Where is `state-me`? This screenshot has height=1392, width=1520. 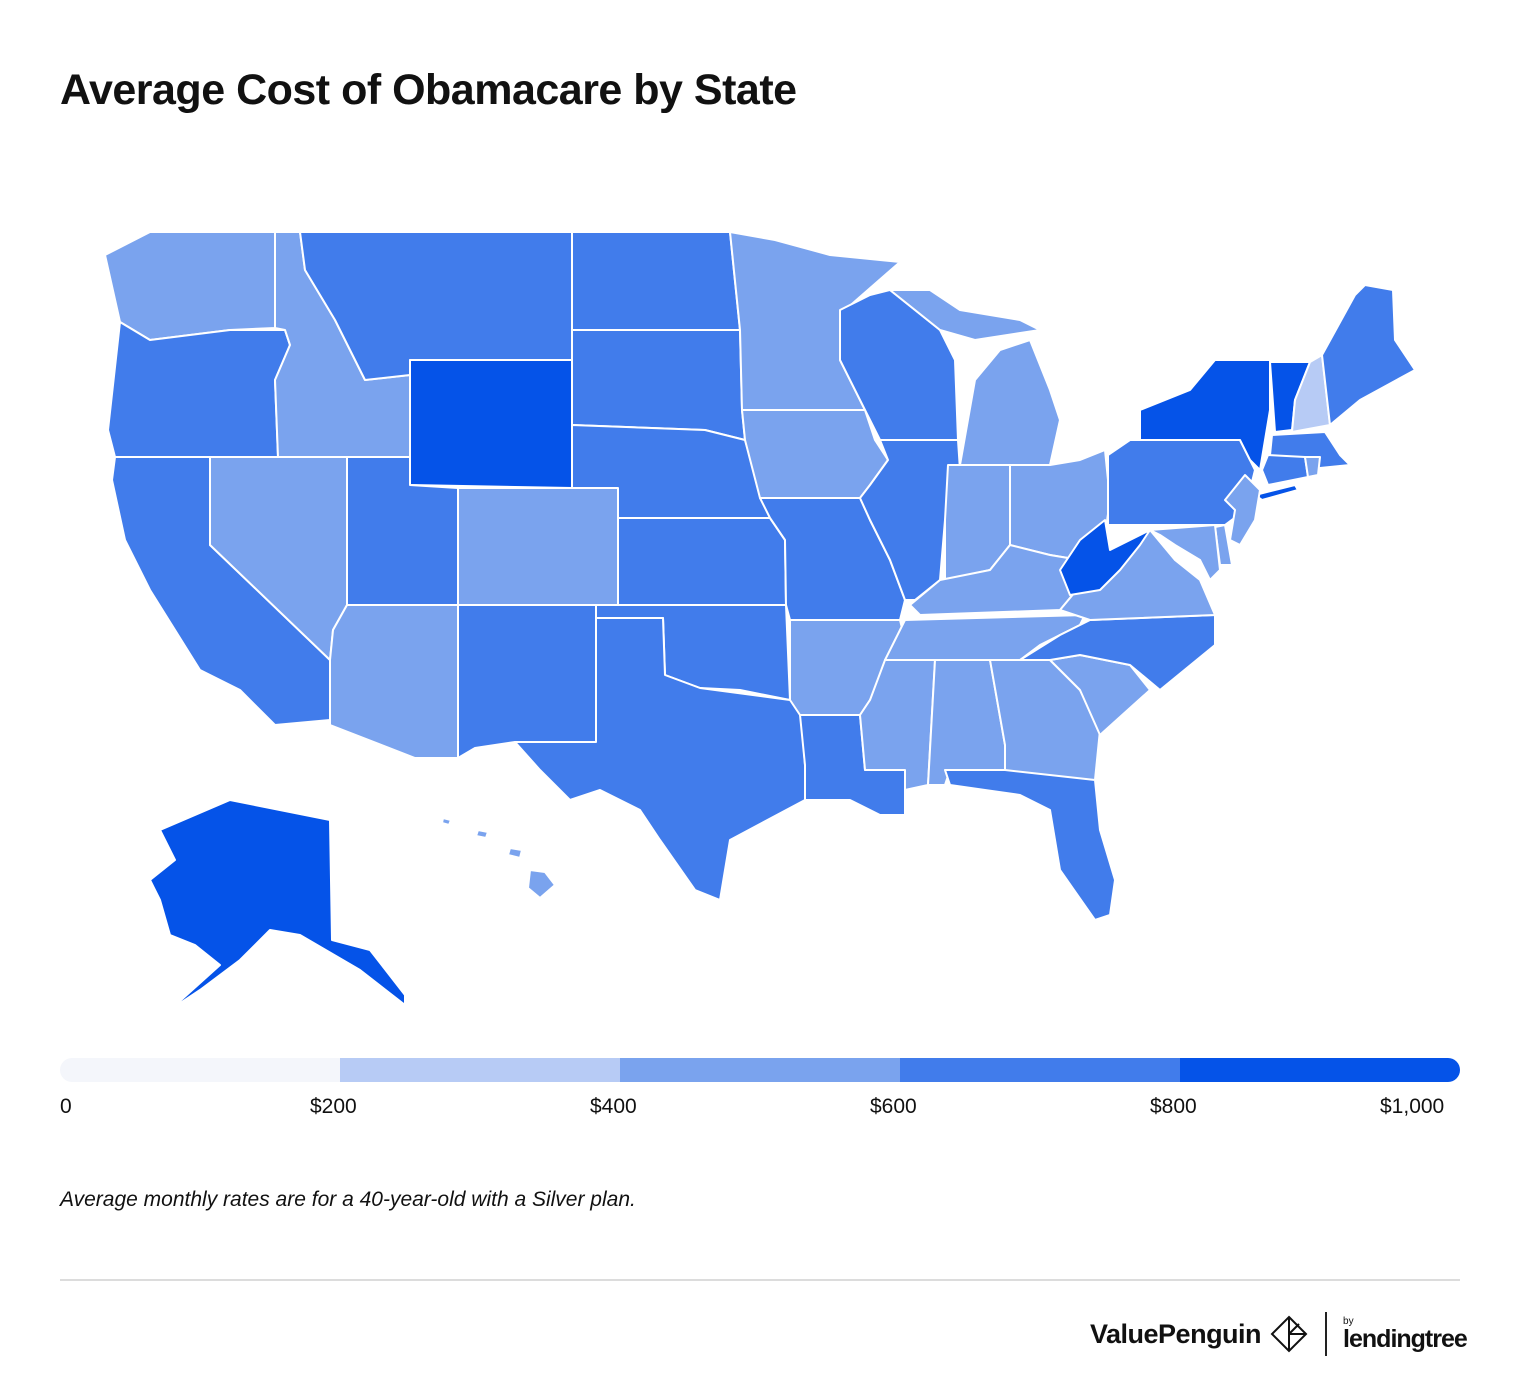
state-me is located at coordinates (1368, 355).